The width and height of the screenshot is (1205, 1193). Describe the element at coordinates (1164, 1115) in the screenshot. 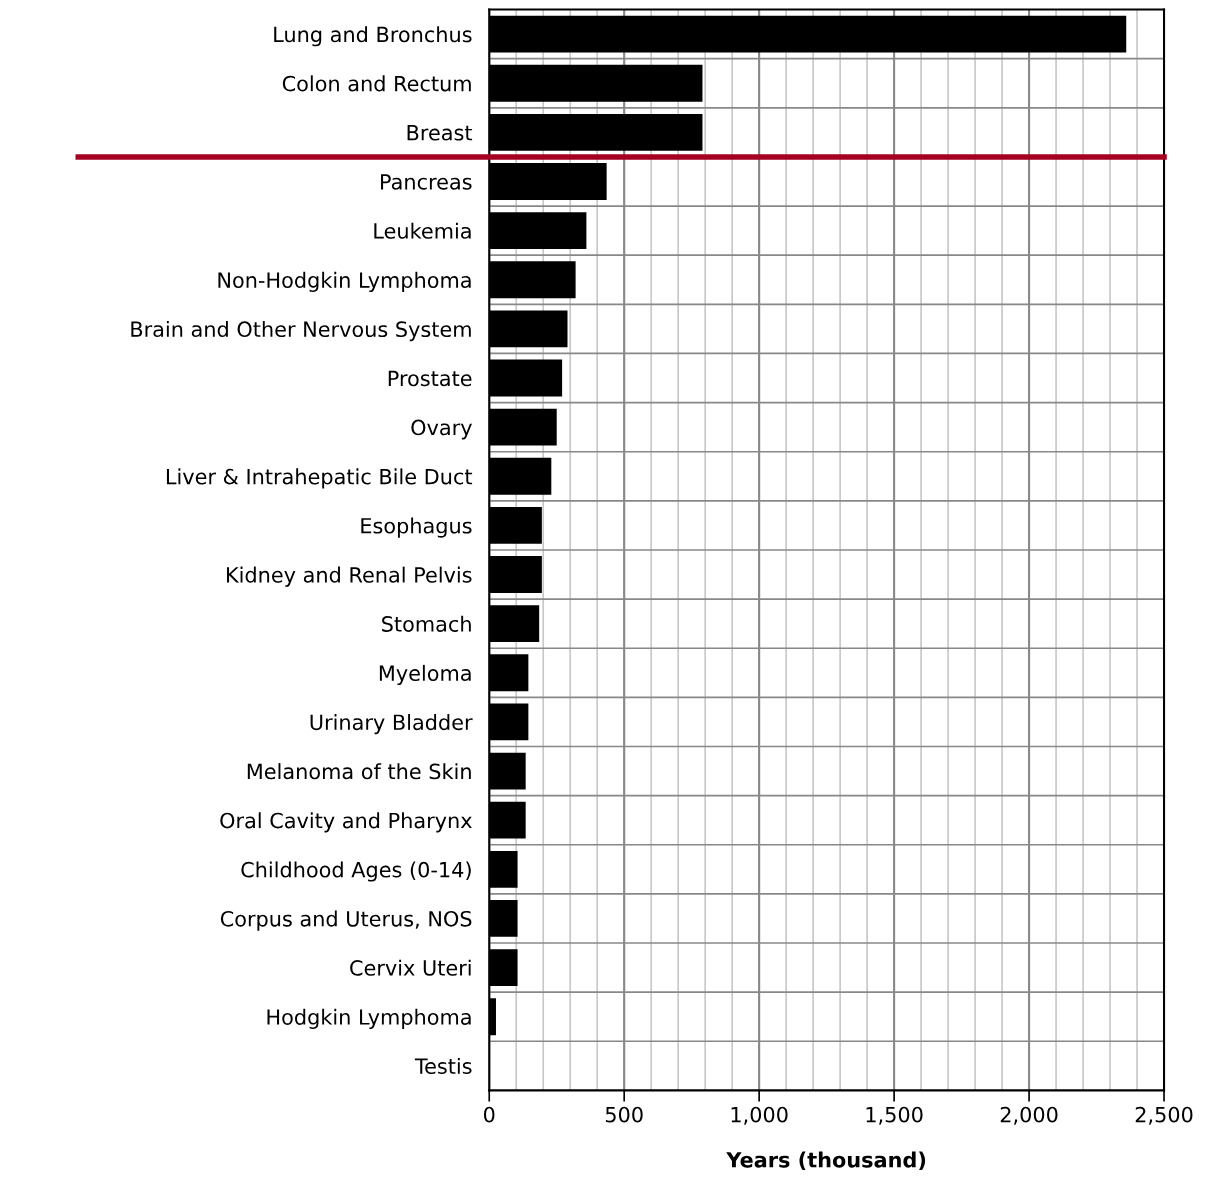

I see `x-tick-label: 2,500` at that location.